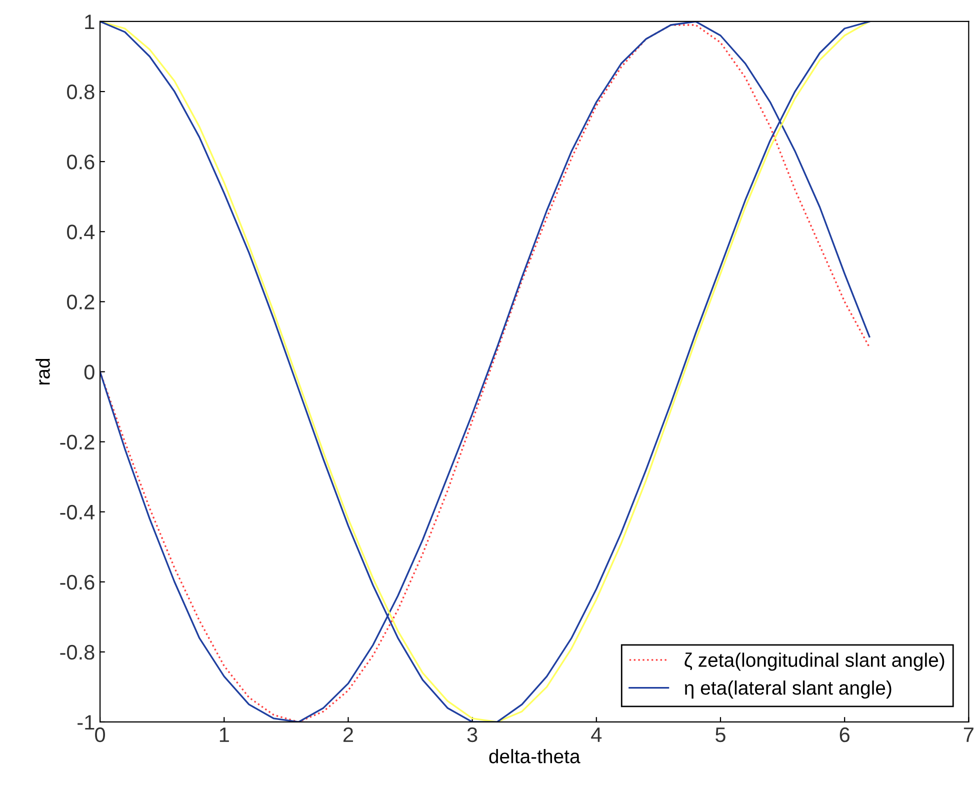 The width and height of the screenshot is (976, 796). Describe the element at coordinates (348, 734) in the screenshot. I see `x-tick-label: 2` at that location.